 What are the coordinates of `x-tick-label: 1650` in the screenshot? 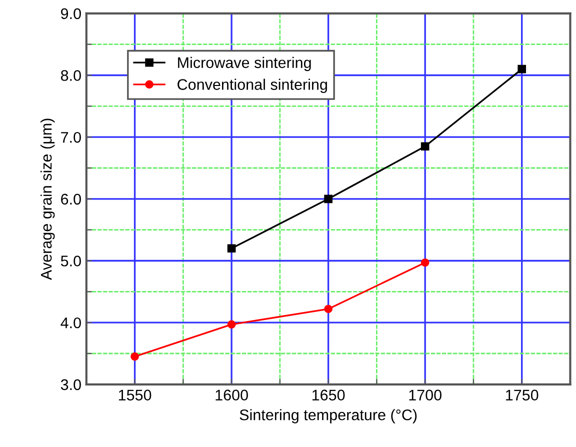 It's located at (328, 395).